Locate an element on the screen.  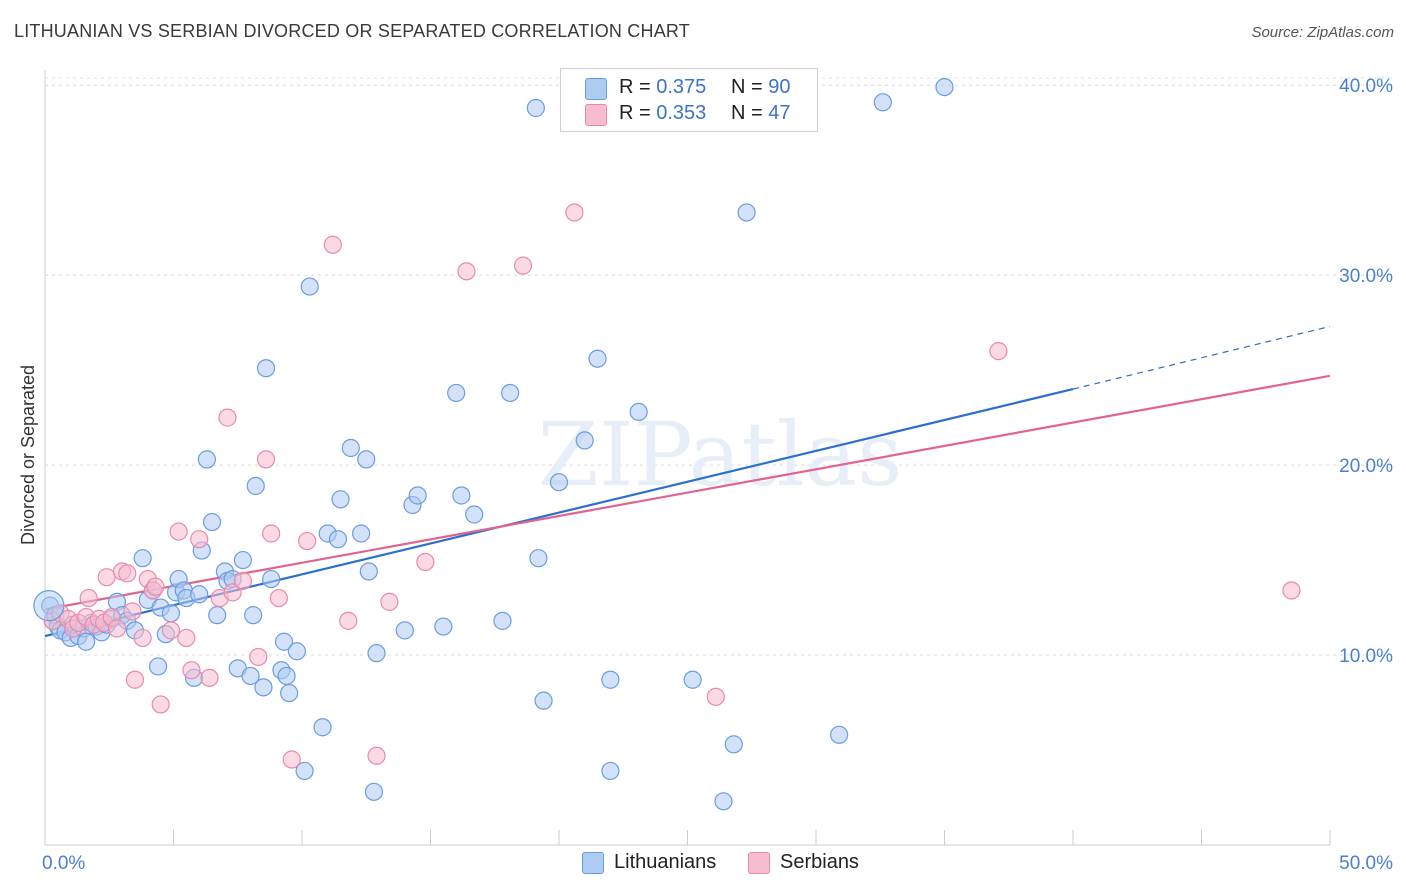
lithuanians-legend-swatch is located at coordinates (593, 863).